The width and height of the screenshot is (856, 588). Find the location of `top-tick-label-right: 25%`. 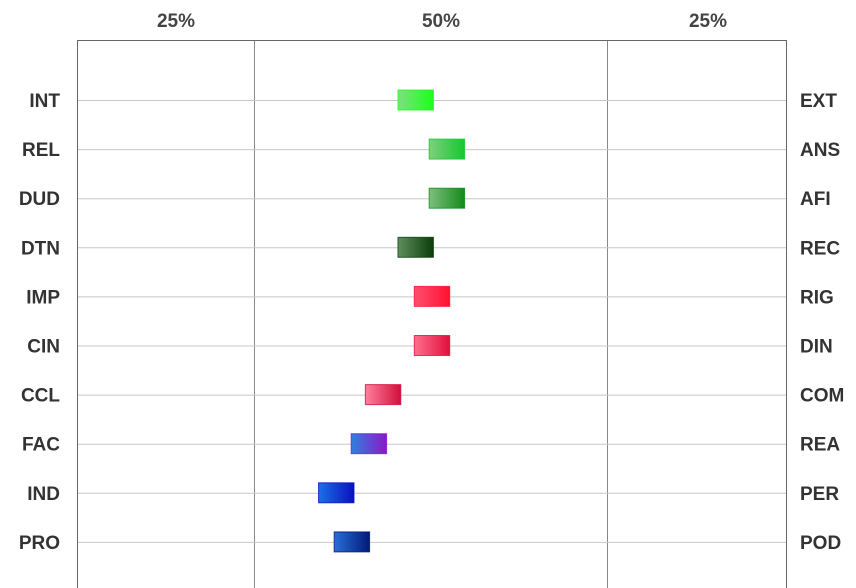

top-tick-label-right: 25% is located at coordinates (708, 21).